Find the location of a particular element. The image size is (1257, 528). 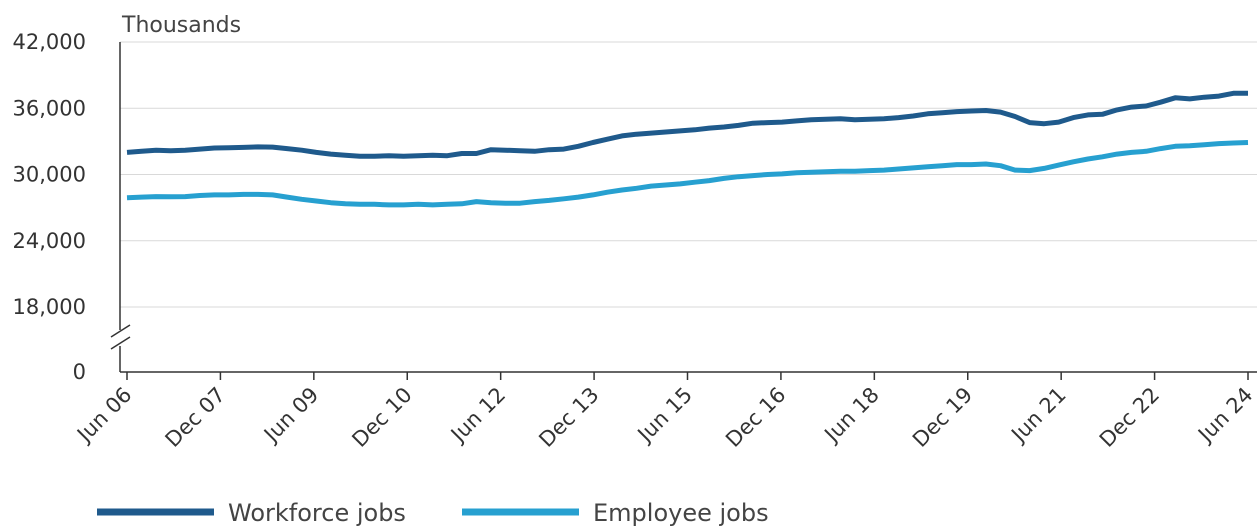

x-tick-label: Jun 15 is located at coordinates (664, 415).